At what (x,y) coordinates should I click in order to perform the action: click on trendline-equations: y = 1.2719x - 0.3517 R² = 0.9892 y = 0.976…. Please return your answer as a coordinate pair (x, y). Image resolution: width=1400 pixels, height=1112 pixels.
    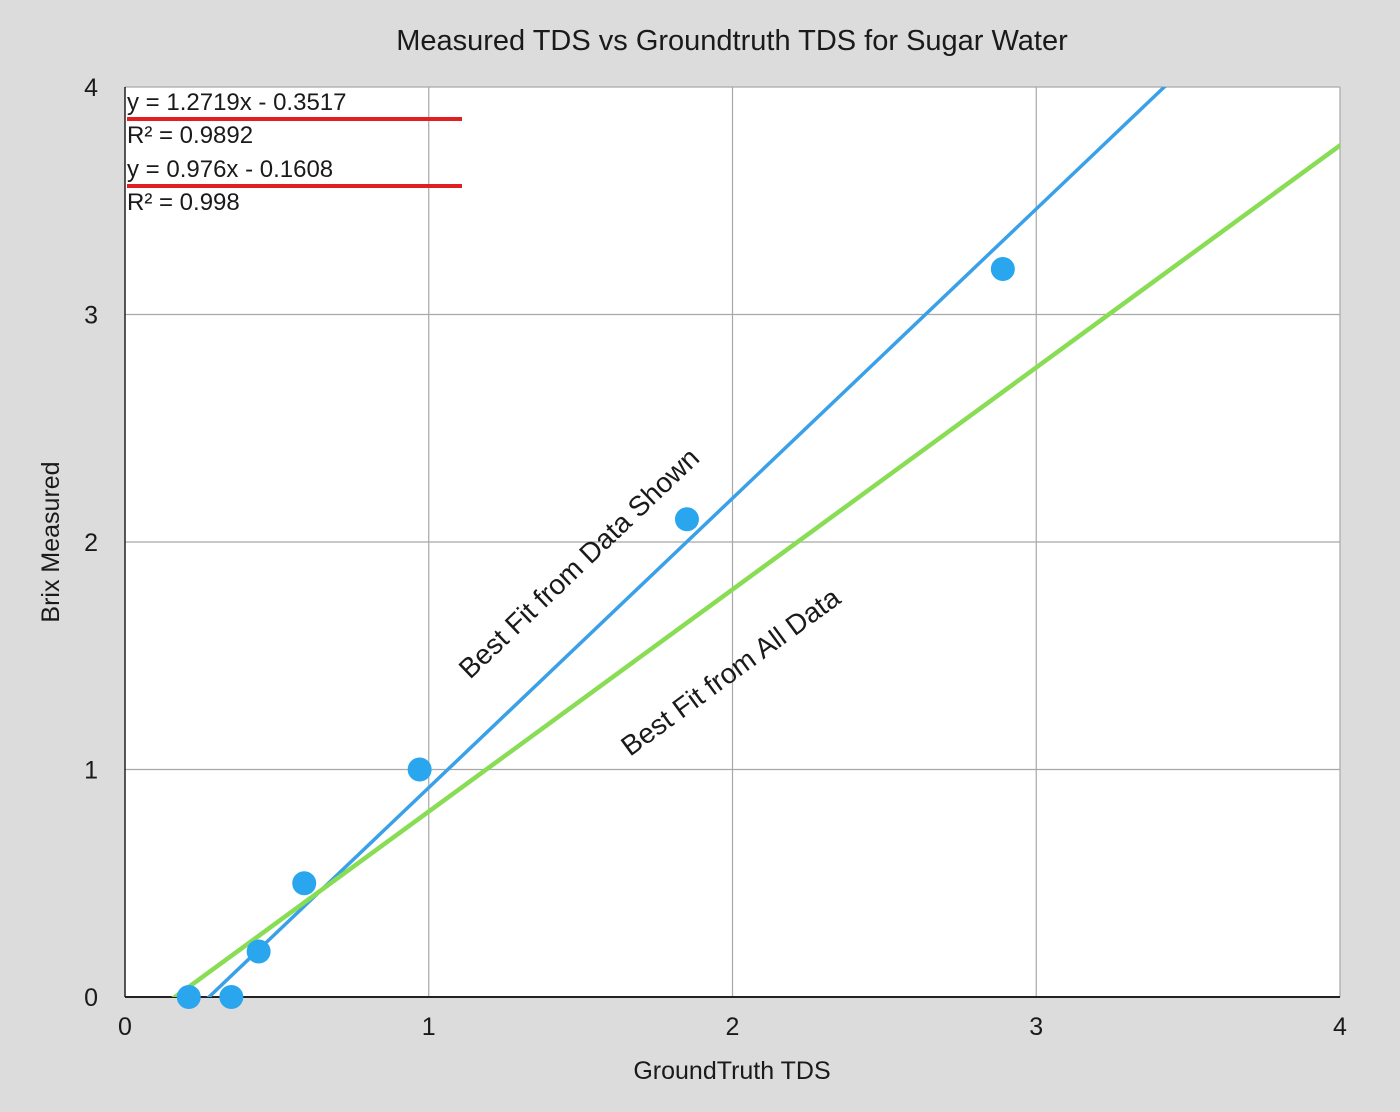
    Looking at the image, I should click on (294, 152).